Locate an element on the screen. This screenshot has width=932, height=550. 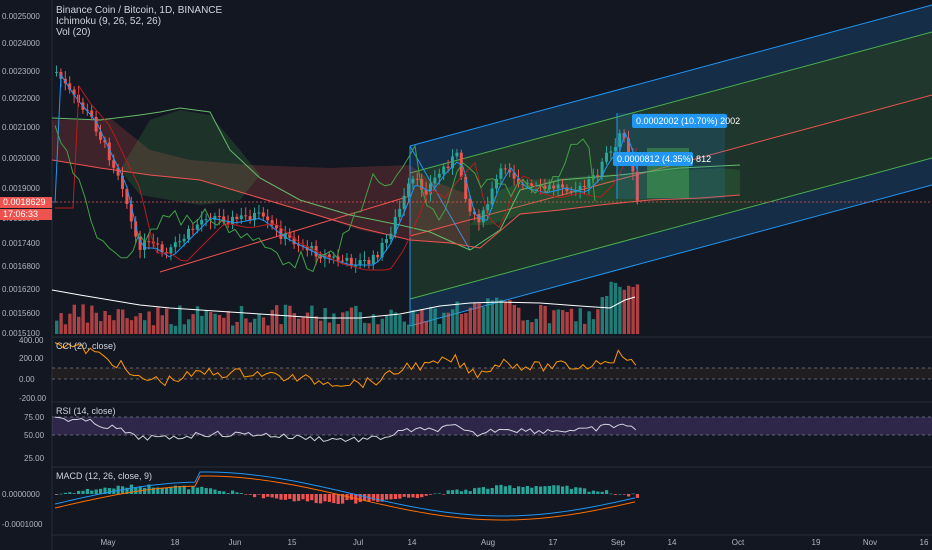
cci-title: CCI (20, close) is located at coordinates (86, 346).